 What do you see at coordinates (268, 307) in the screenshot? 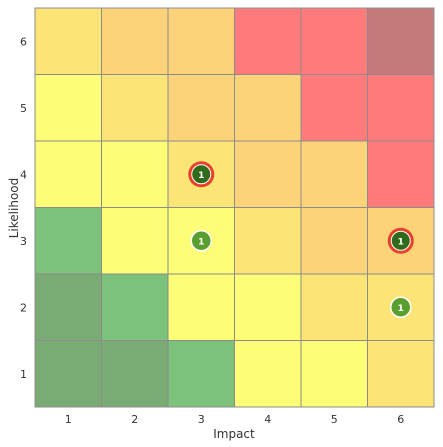
I see `matrix-cell-i4-l2` at bounding box center [268, 307].